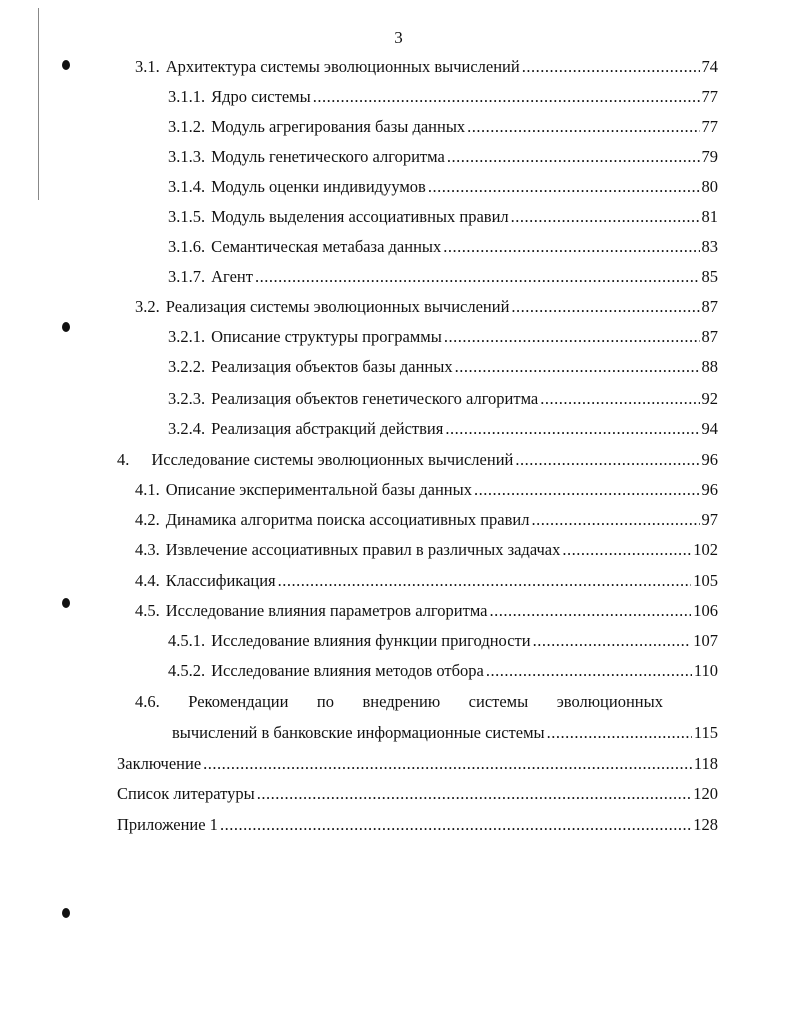 This screenshot has width=797, height=1028. I want to click on toc-entry: 4.4. Классификация 105, so click(426, 582).